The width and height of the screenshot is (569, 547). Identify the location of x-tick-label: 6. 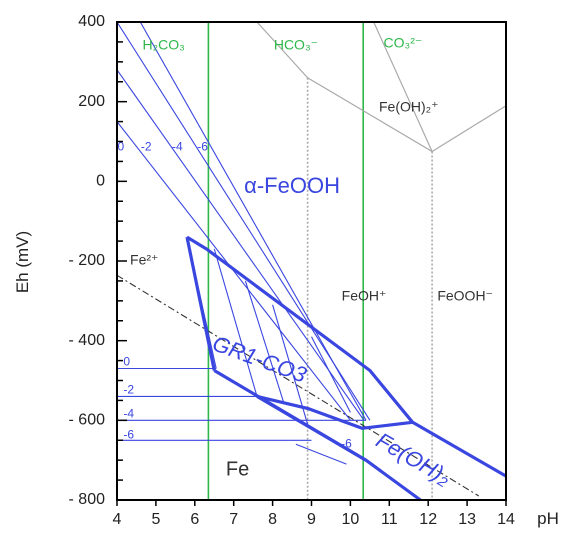
(194, 519).